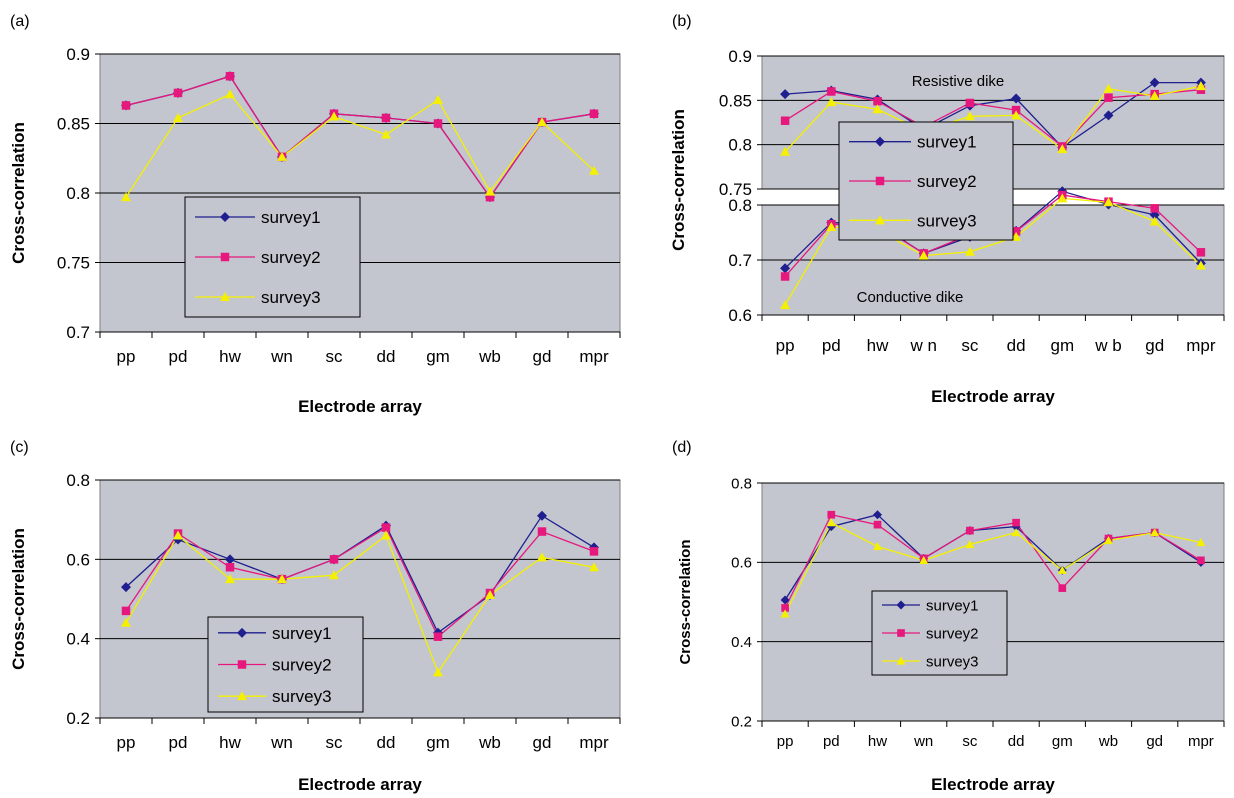 This screenshot has height=798, width=1234. I want to click on panel-label: (a), so click(20, 21).